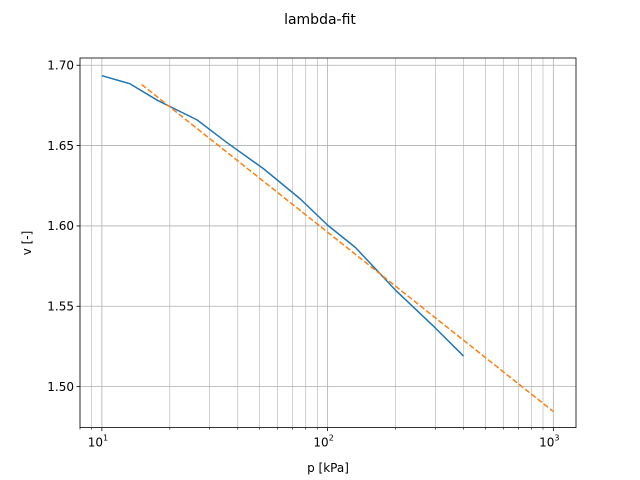  I want to click on y-tick-label: 1.65, so click(60, 146).